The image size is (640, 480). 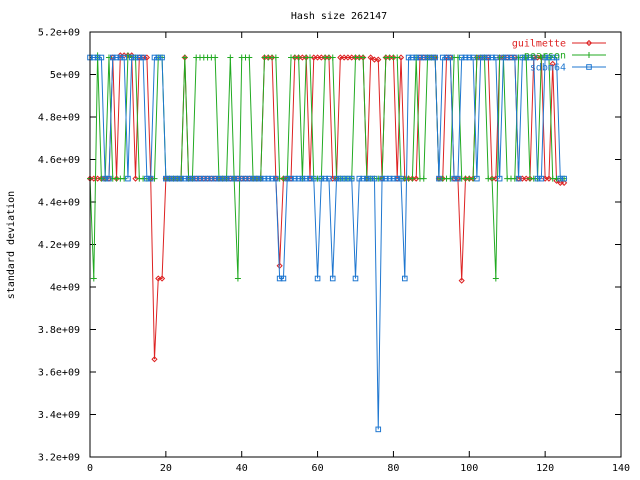 What do you see at coordinates (339, 16) in the screenshot?
I see `chart-title: Hash size 262147` at bounding box center [339, 16].